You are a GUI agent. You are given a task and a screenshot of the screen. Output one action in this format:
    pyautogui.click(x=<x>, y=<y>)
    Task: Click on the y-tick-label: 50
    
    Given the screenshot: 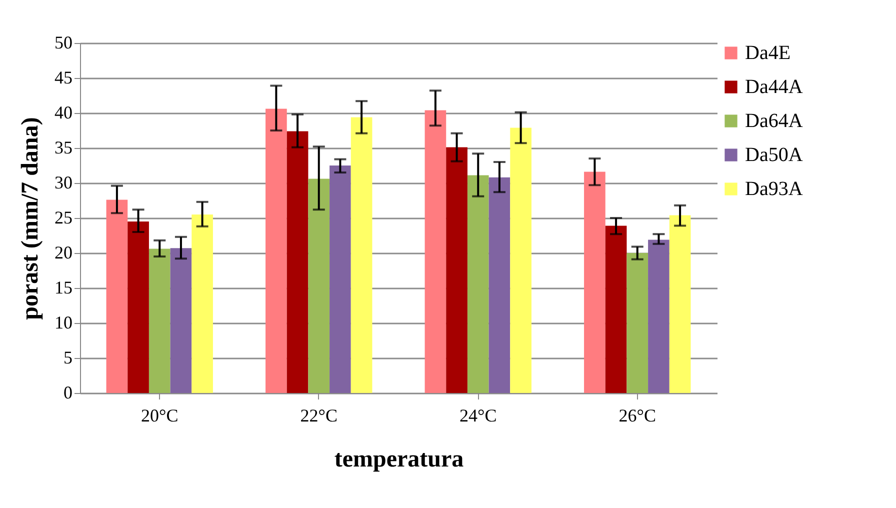 What is the action you would take?
    pyautogui.click(x=63, y=42)
    